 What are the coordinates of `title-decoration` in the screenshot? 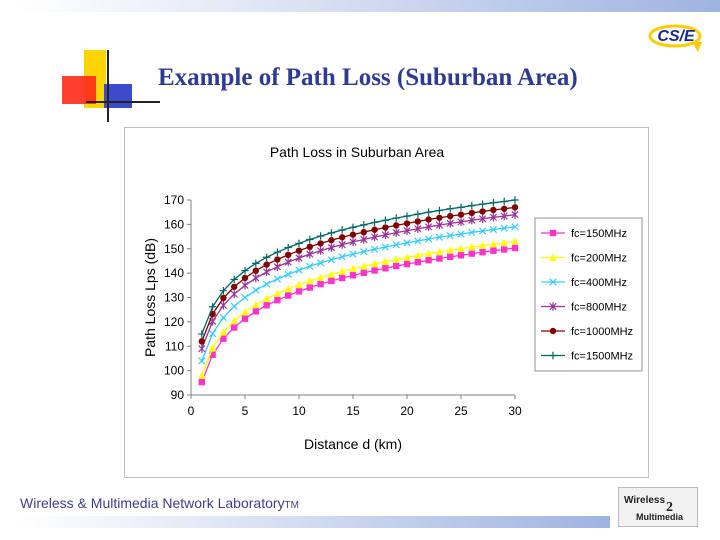 It's located at (111, 86).